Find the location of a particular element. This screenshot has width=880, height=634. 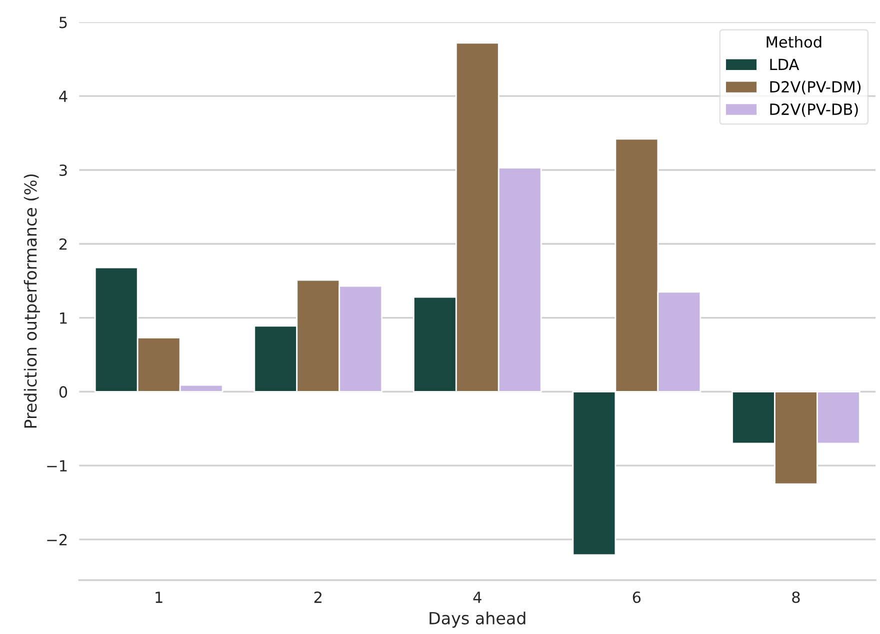

legend-label: D2V(PV-DB) is located at coordinates (814, 110).